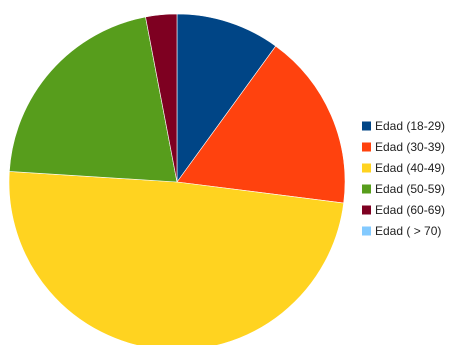 This screenshot has height=345, width=464. I want to click on legend-item: Edad (30-39), so click(403, 147).